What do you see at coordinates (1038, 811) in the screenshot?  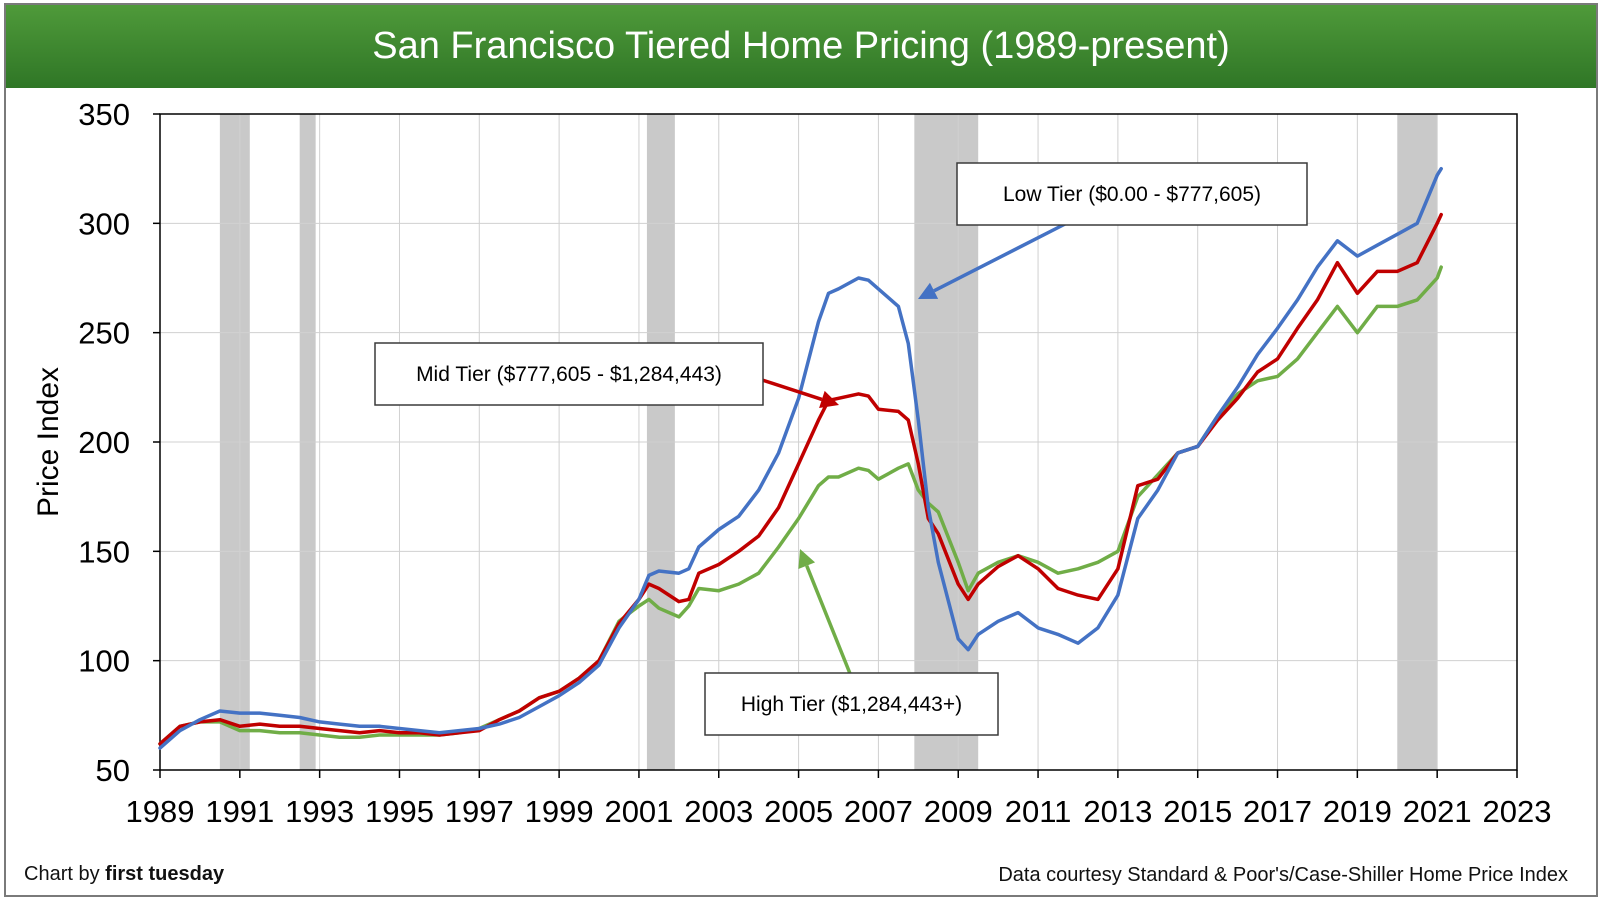 I see `x-tick-label: 2011` at bounding box center [1038, 811].